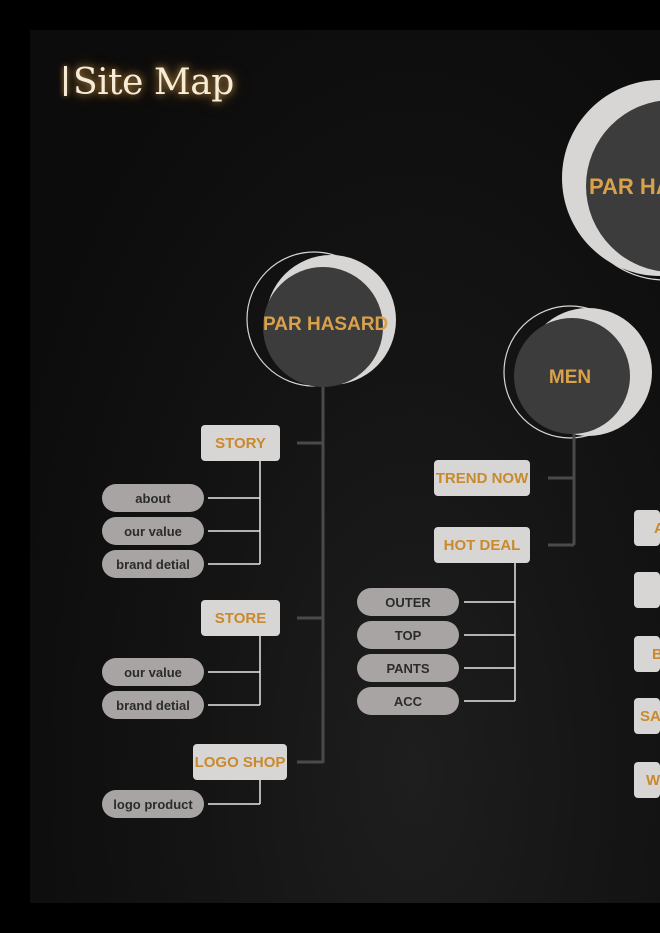  I want to click on leaf-outer: OUTER, so click(408, 602).